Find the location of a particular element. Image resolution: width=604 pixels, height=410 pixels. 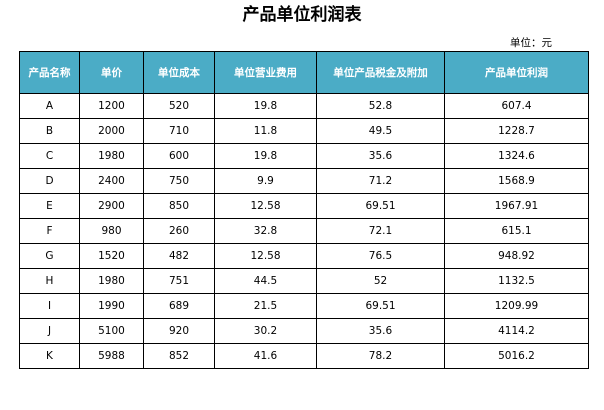

cell-product-name: I is located at coordinates (49, 306).